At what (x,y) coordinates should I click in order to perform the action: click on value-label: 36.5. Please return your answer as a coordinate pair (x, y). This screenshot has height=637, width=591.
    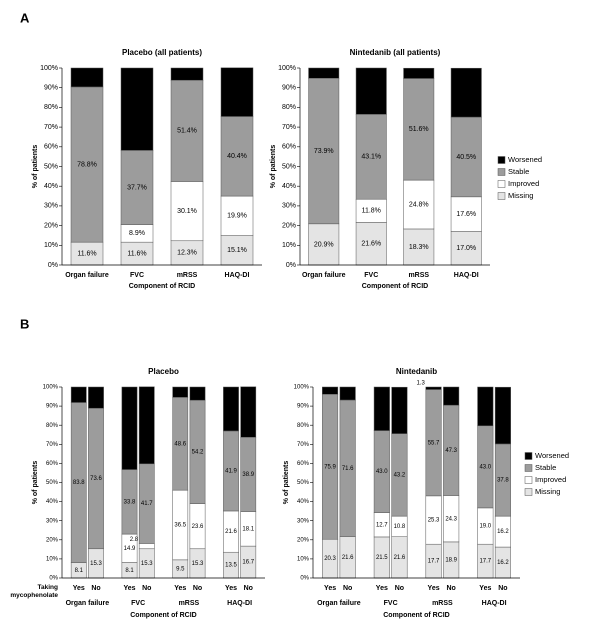
    Looking at the image, I should click on (180, 526).